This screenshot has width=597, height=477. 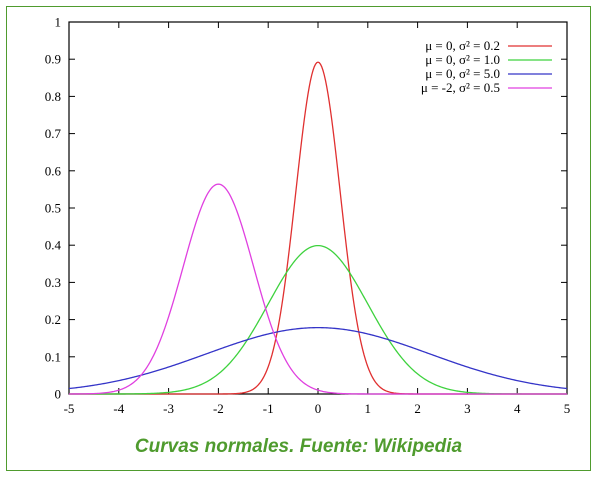 I want to click on x-tick-label: 1, so click(x=368, y=408).